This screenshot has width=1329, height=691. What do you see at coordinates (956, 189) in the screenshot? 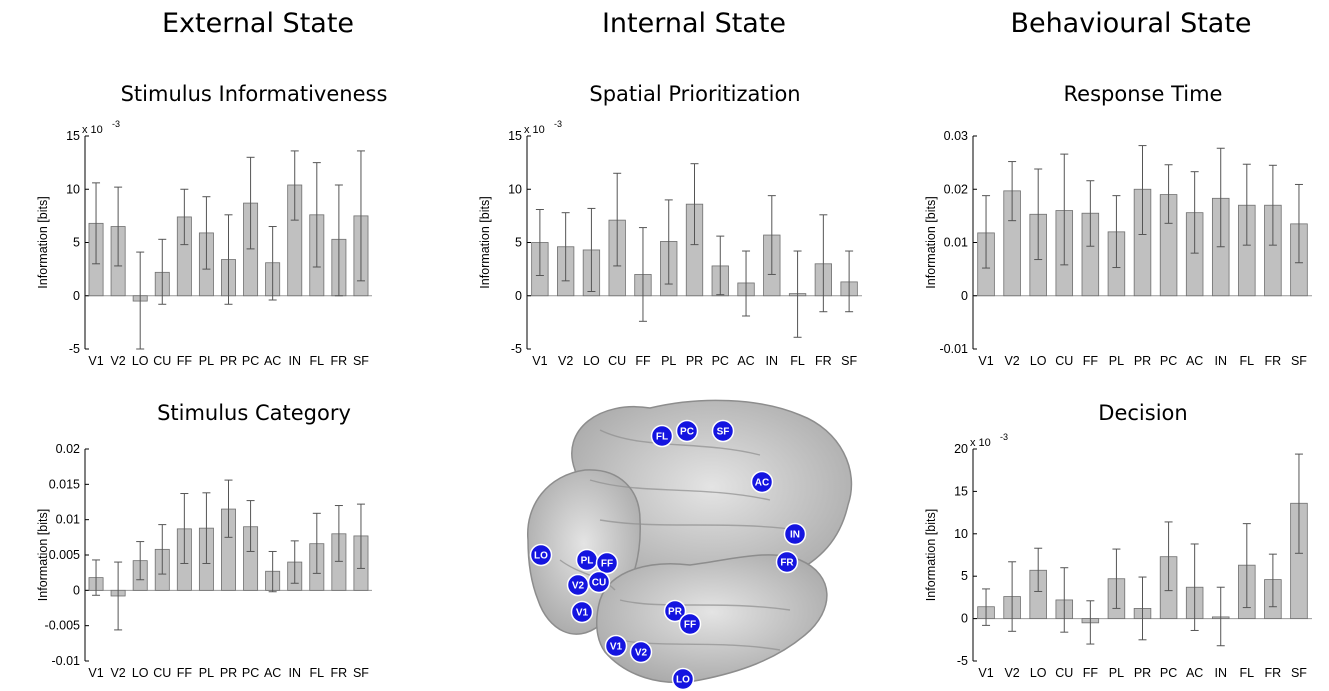
I see `y-tick-label: 0.02` at bounding box center [956, 189].